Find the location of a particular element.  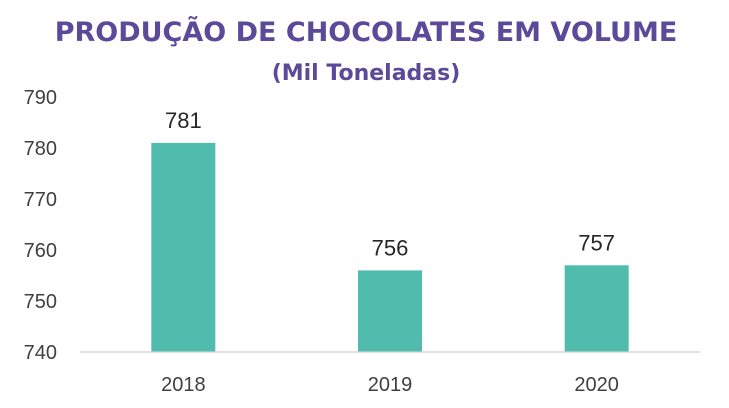

data-label-2019: 756 is located at coordinates (390, 247).